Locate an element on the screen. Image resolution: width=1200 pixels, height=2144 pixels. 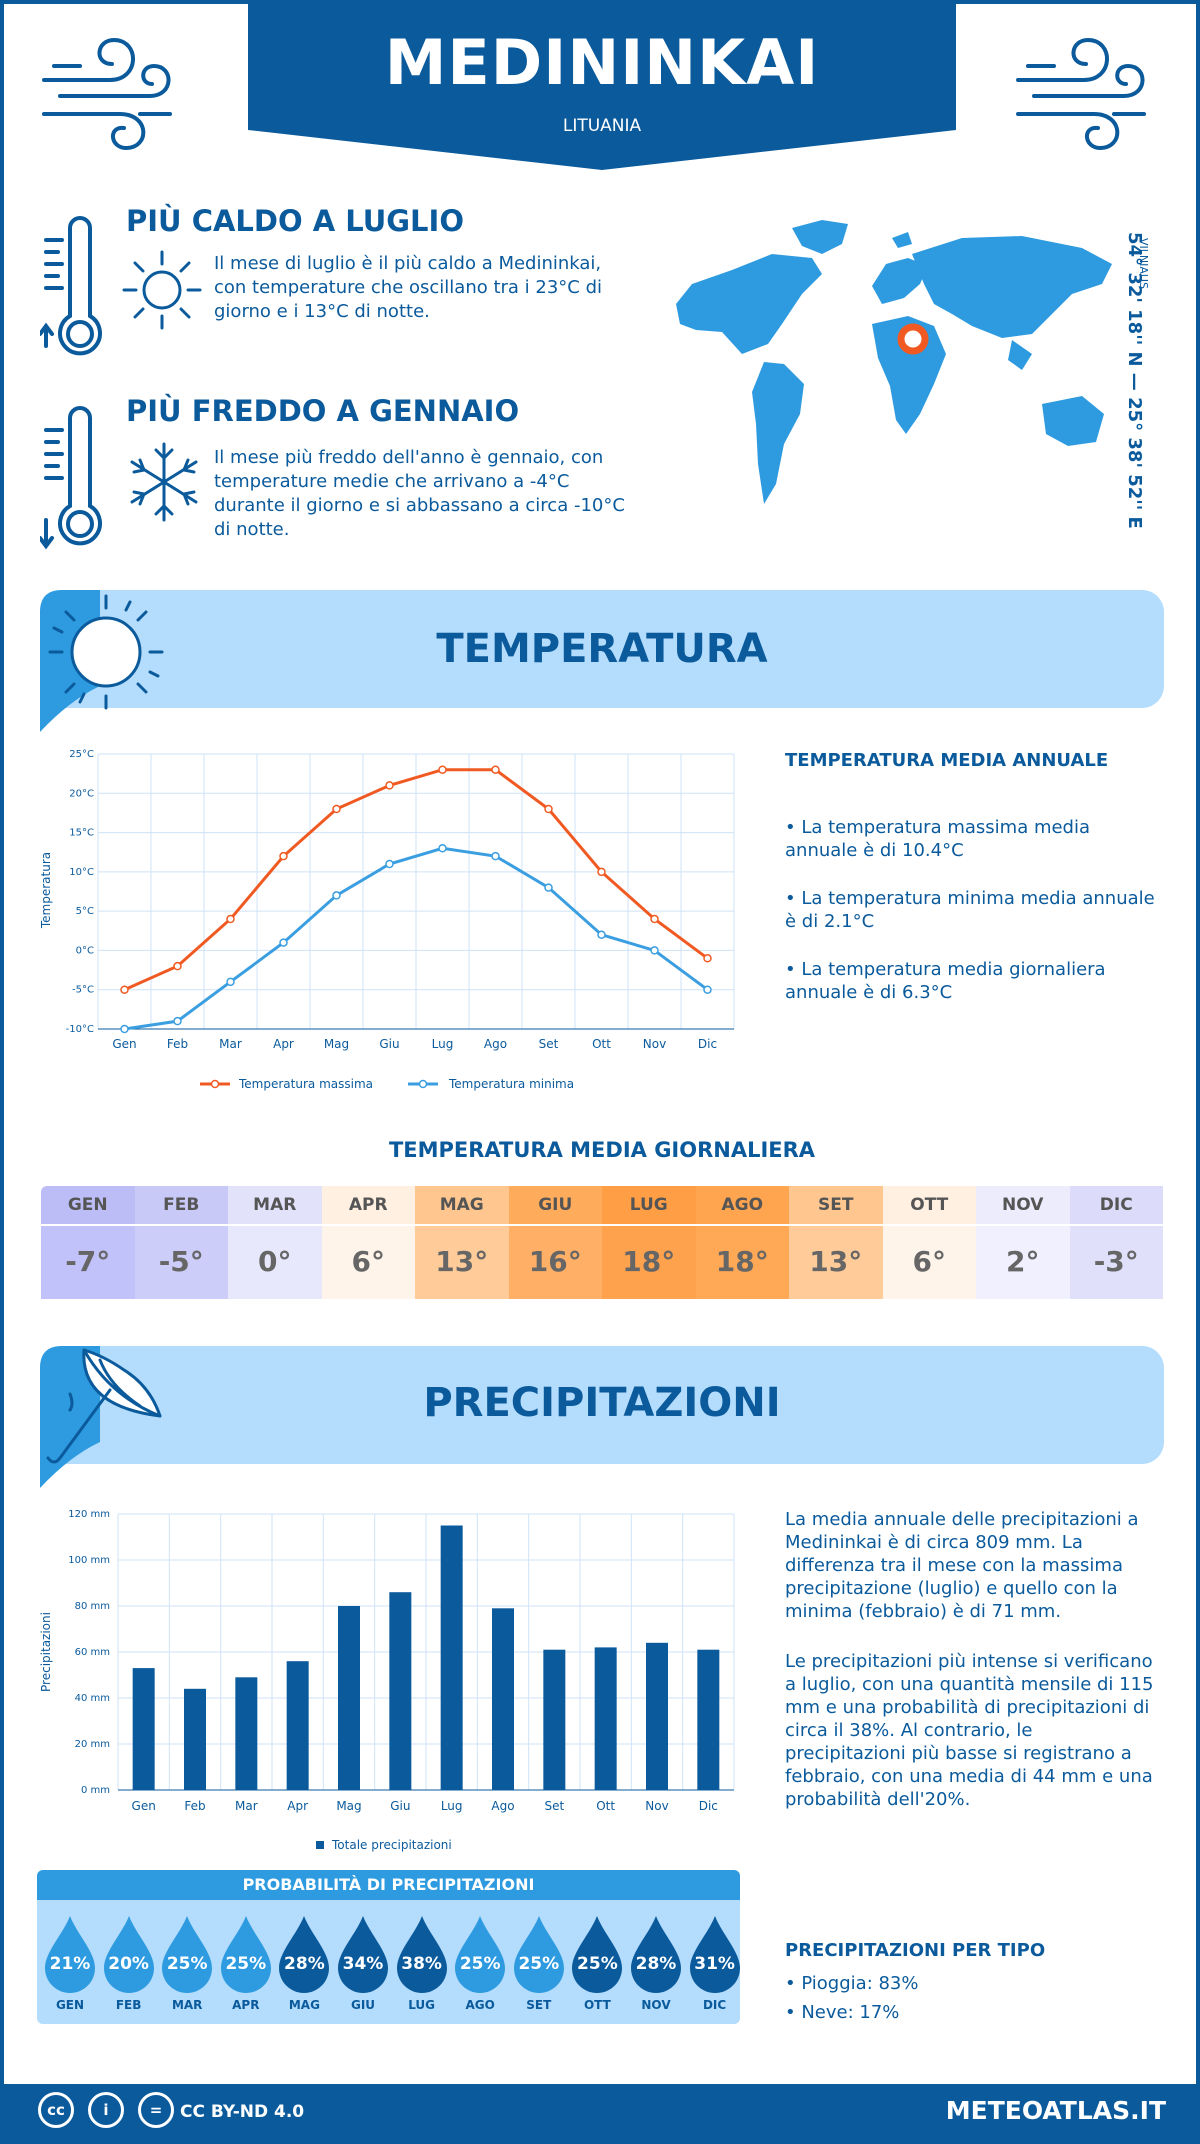
probability-month: NOV is located at coordinates (656, 2005).